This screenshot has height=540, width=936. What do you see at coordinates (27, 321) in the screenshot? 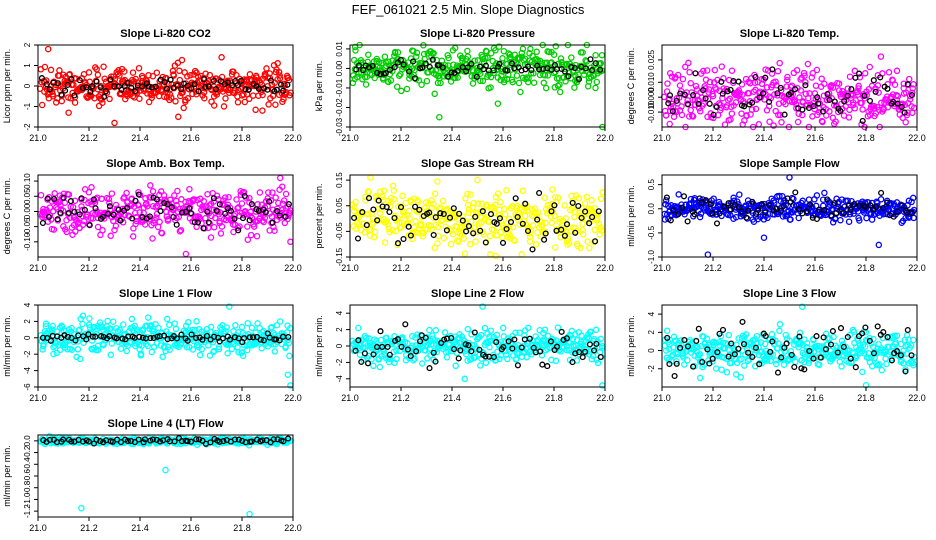
I see `y-tick-label: 2` at bounding box center [27, 321].